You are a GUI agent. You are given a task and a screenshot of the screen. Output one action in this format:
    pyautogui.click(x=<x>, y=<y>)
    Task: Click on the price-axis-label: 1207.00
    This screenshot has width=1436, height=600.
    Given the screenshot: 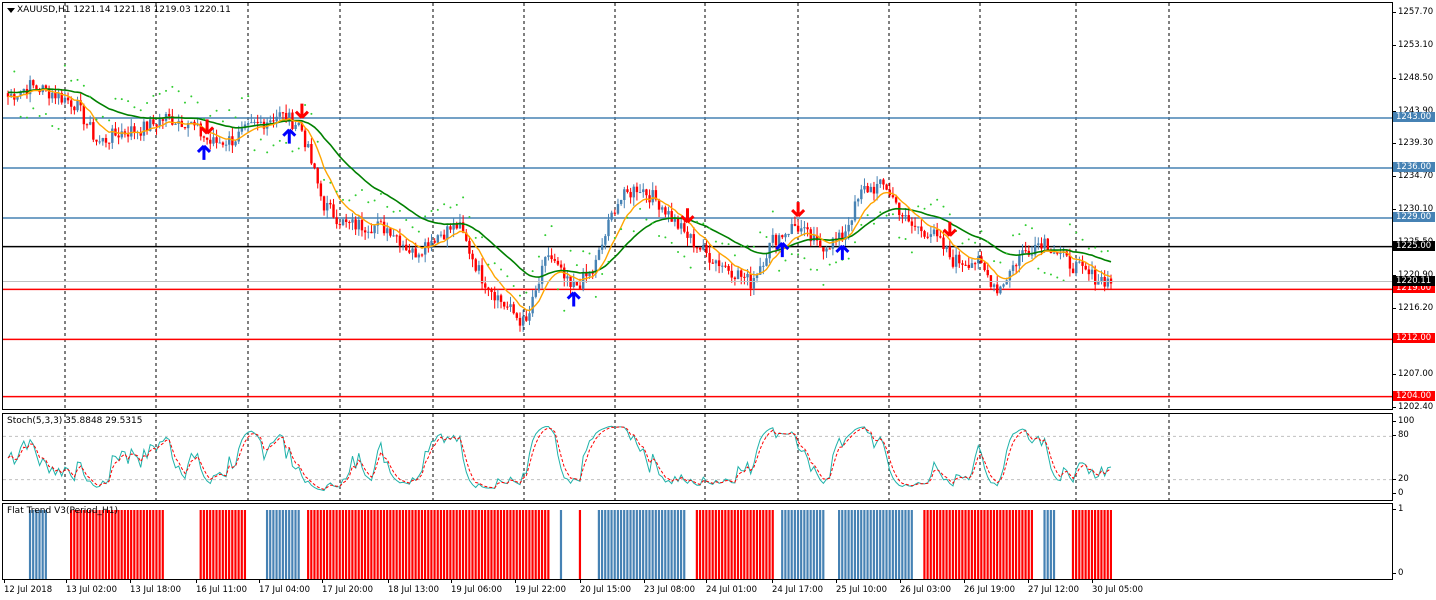 What is the action you would take?
    pyautogui.click(x=1413, y=374)
    